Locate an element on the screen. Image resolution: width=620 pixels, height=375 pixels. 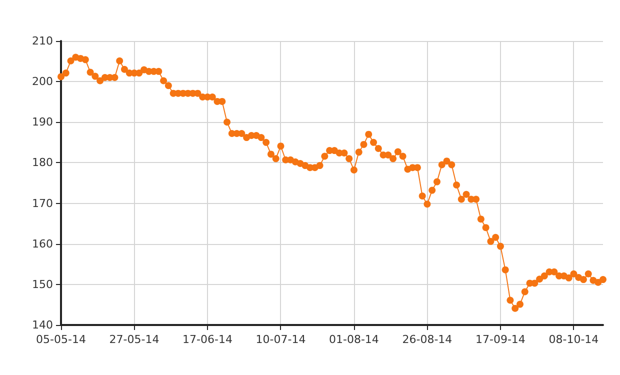
y-tick-label: 160 is located at coordinates (42, 243).